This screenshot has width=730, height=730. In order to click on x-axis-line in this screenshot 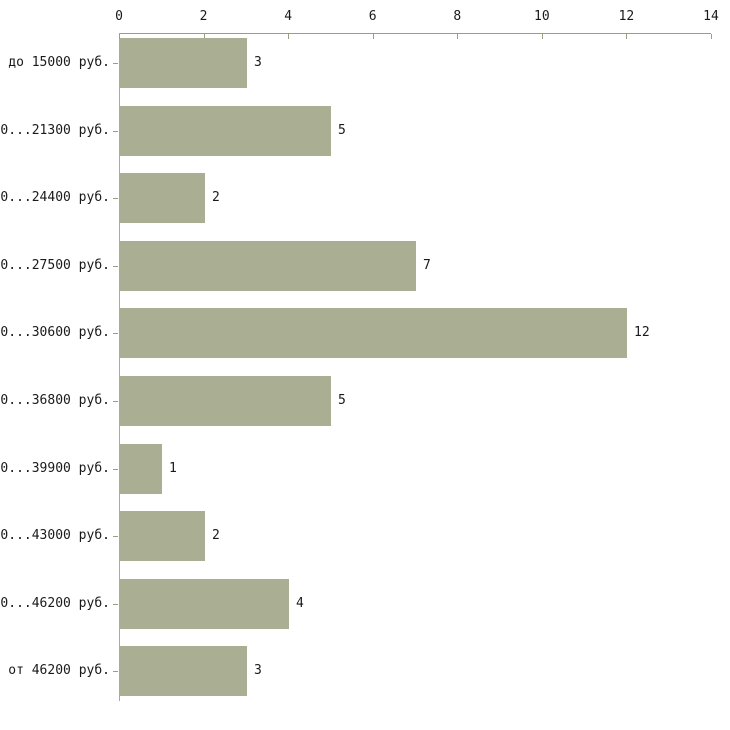, I will do `click(415, 33)`.